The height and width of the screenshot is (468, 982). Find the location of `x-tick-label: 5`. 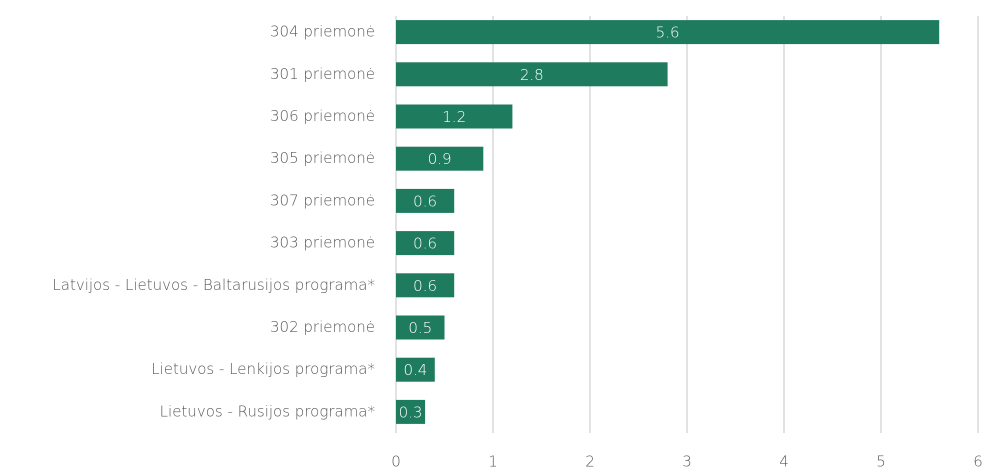

x-tick-label: 5 is located at coordinates (881, 460).